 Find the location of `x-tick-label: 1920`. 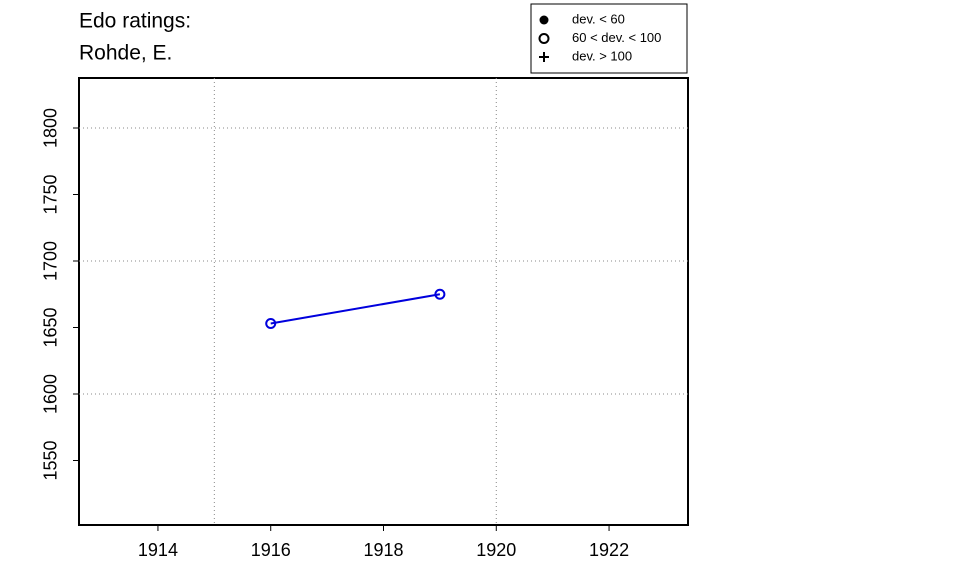

x-tick-label: 1920 is located at coordinates (496, 550).